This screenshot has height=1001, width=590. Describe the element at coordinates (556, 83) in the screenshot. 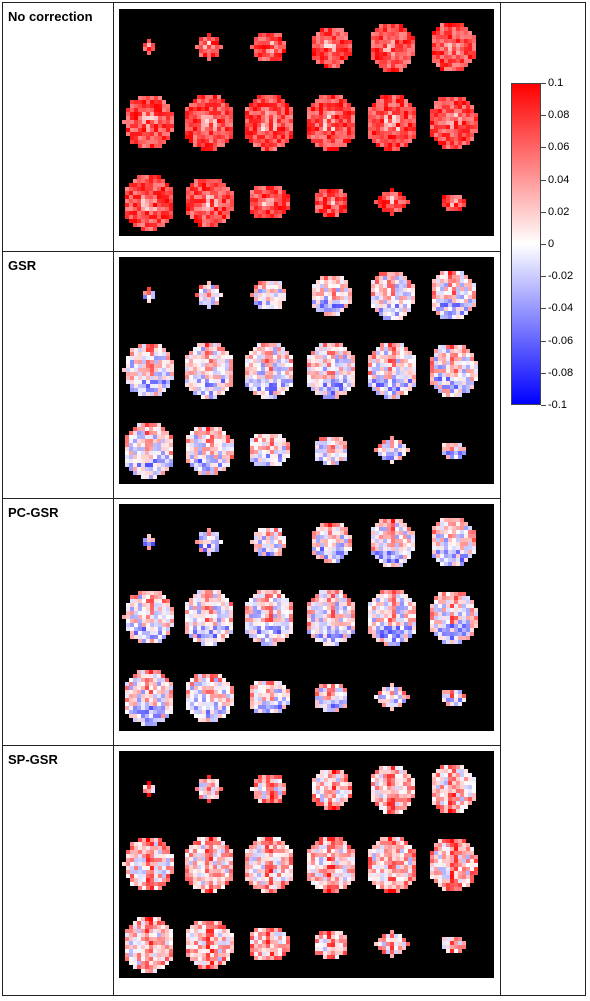

I see `colorbar-tick-label: 0.1` at that location.